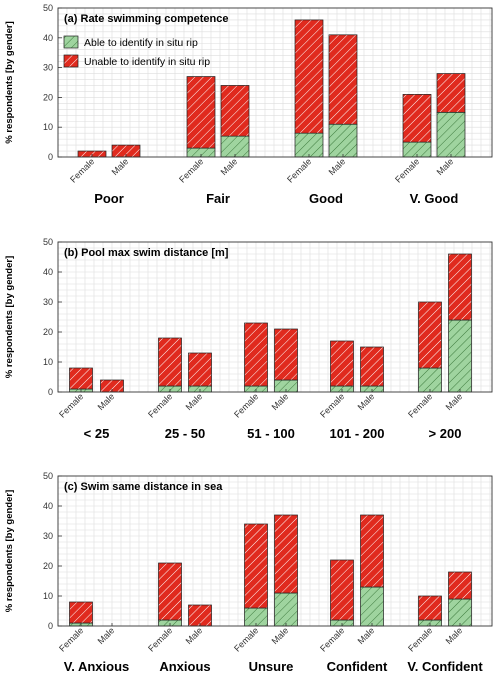 Image resolution: width=500 pixels, height=678 pixels. I want to click on category-label: Confident, so click(357, 666).